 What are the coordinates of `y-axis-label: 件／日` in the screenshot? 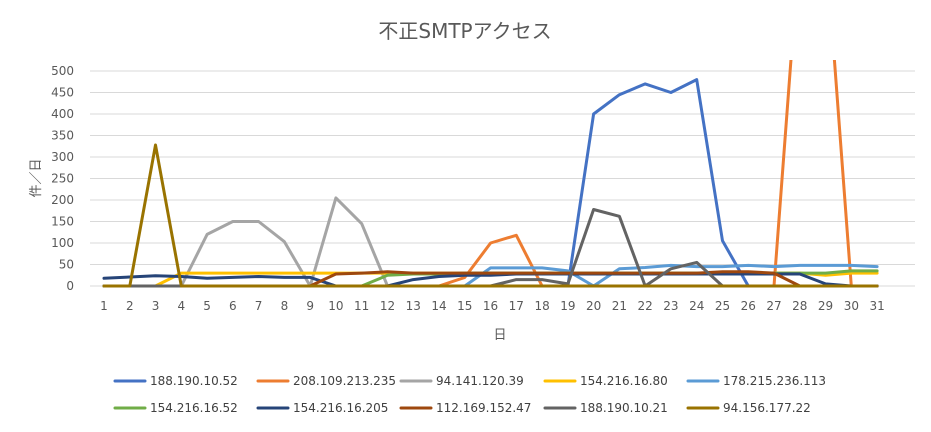 It's located at (36, 177).